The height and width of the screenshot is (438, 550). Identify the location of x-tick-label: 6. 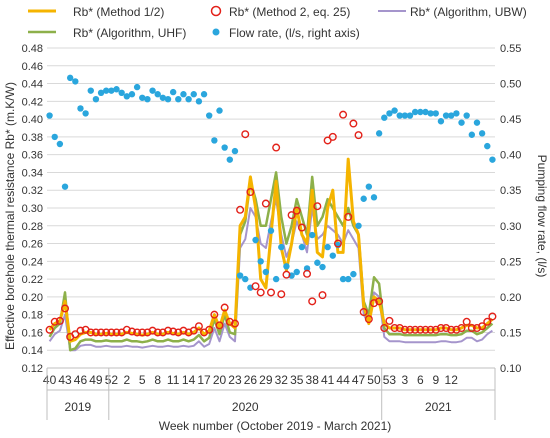
(420, 380).